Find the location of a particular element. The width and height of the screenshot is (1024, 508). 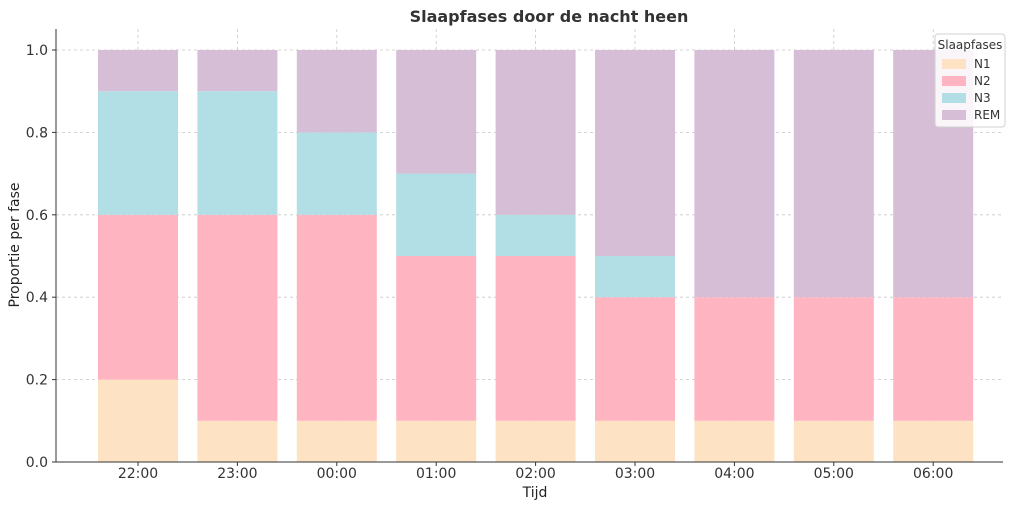

x-tick-label: 03:00 is located at coordinates (635, 474).